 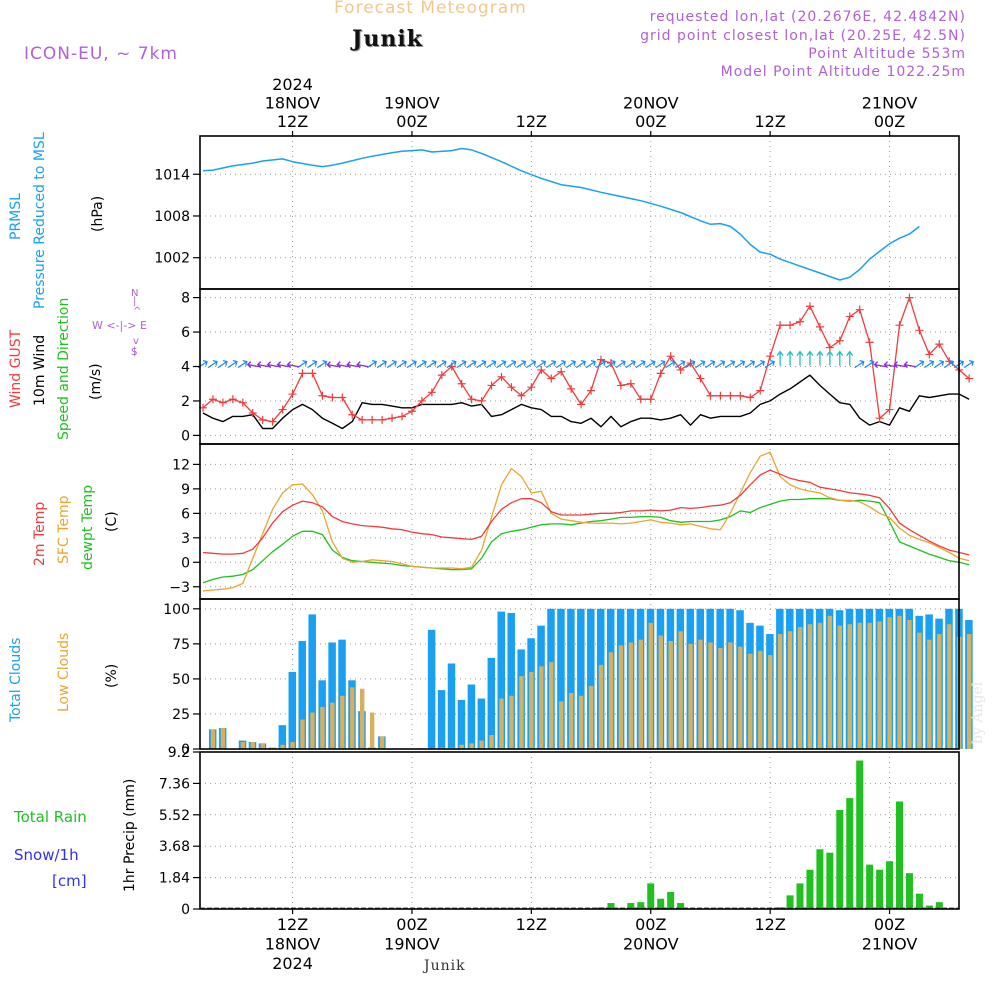 What do you see at coordinates (890, 103) in the screenshot?
I see `top-time-label: 21NOV` at bounding box center [890, 103].